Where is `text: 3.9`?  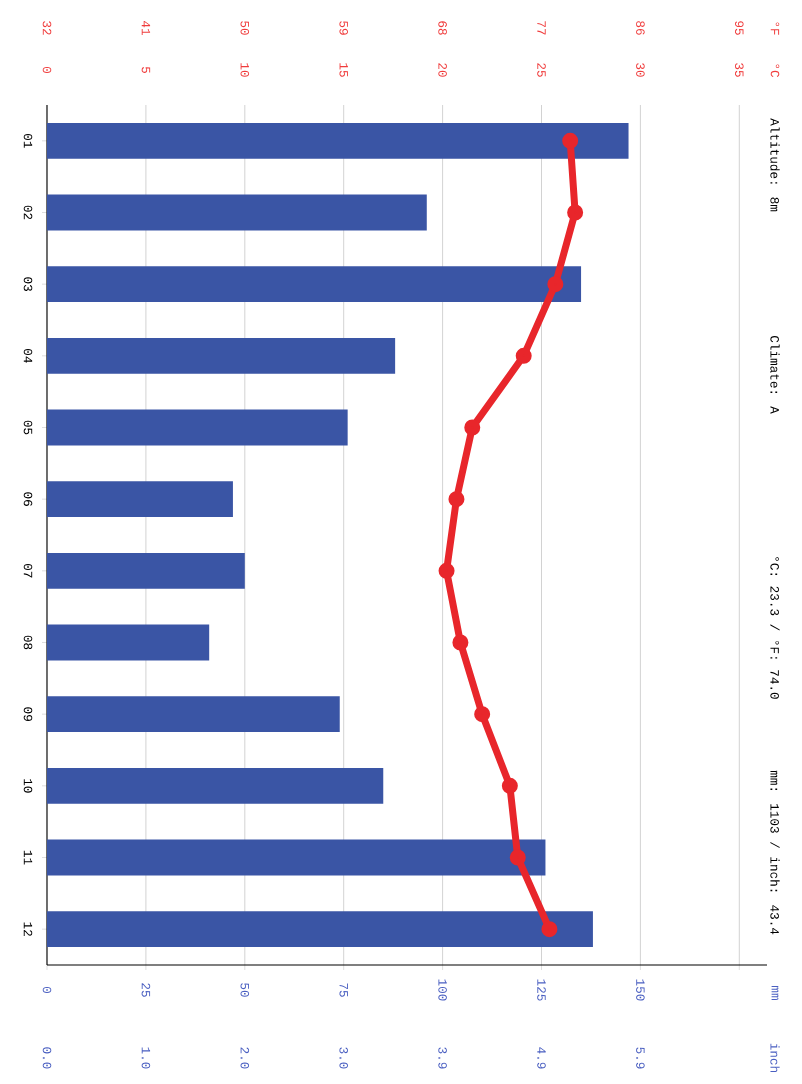
text: 3.9 is located at coordinates (442, 1058).